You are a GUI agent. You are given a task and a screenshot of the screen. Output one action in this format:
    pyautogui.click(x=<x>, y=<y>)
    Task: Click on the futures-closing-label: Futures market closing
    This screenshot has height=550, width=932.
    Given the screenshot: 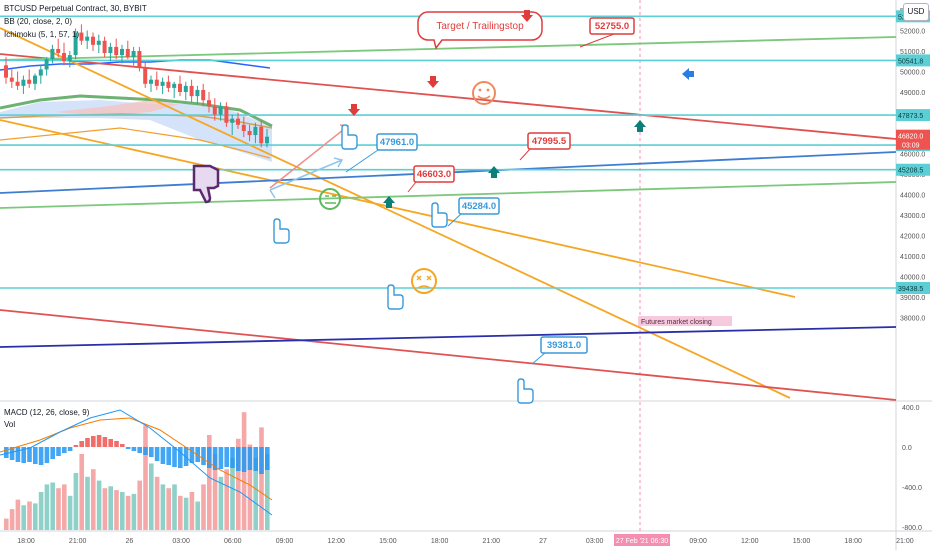 What is the action you would take?
    pyautogui.click(x=676, y=322)
    